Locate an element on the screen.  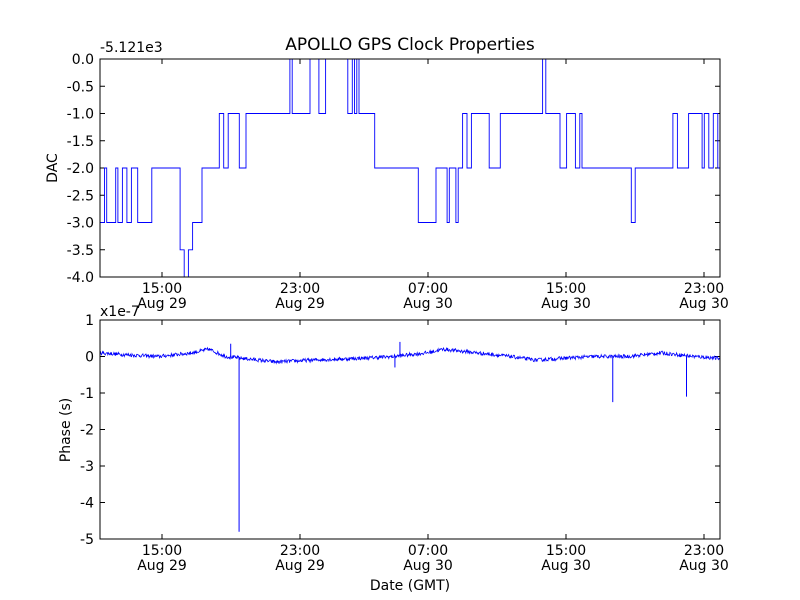
y-tick-label-8: -4.0 is located at coordinates (80, 278).